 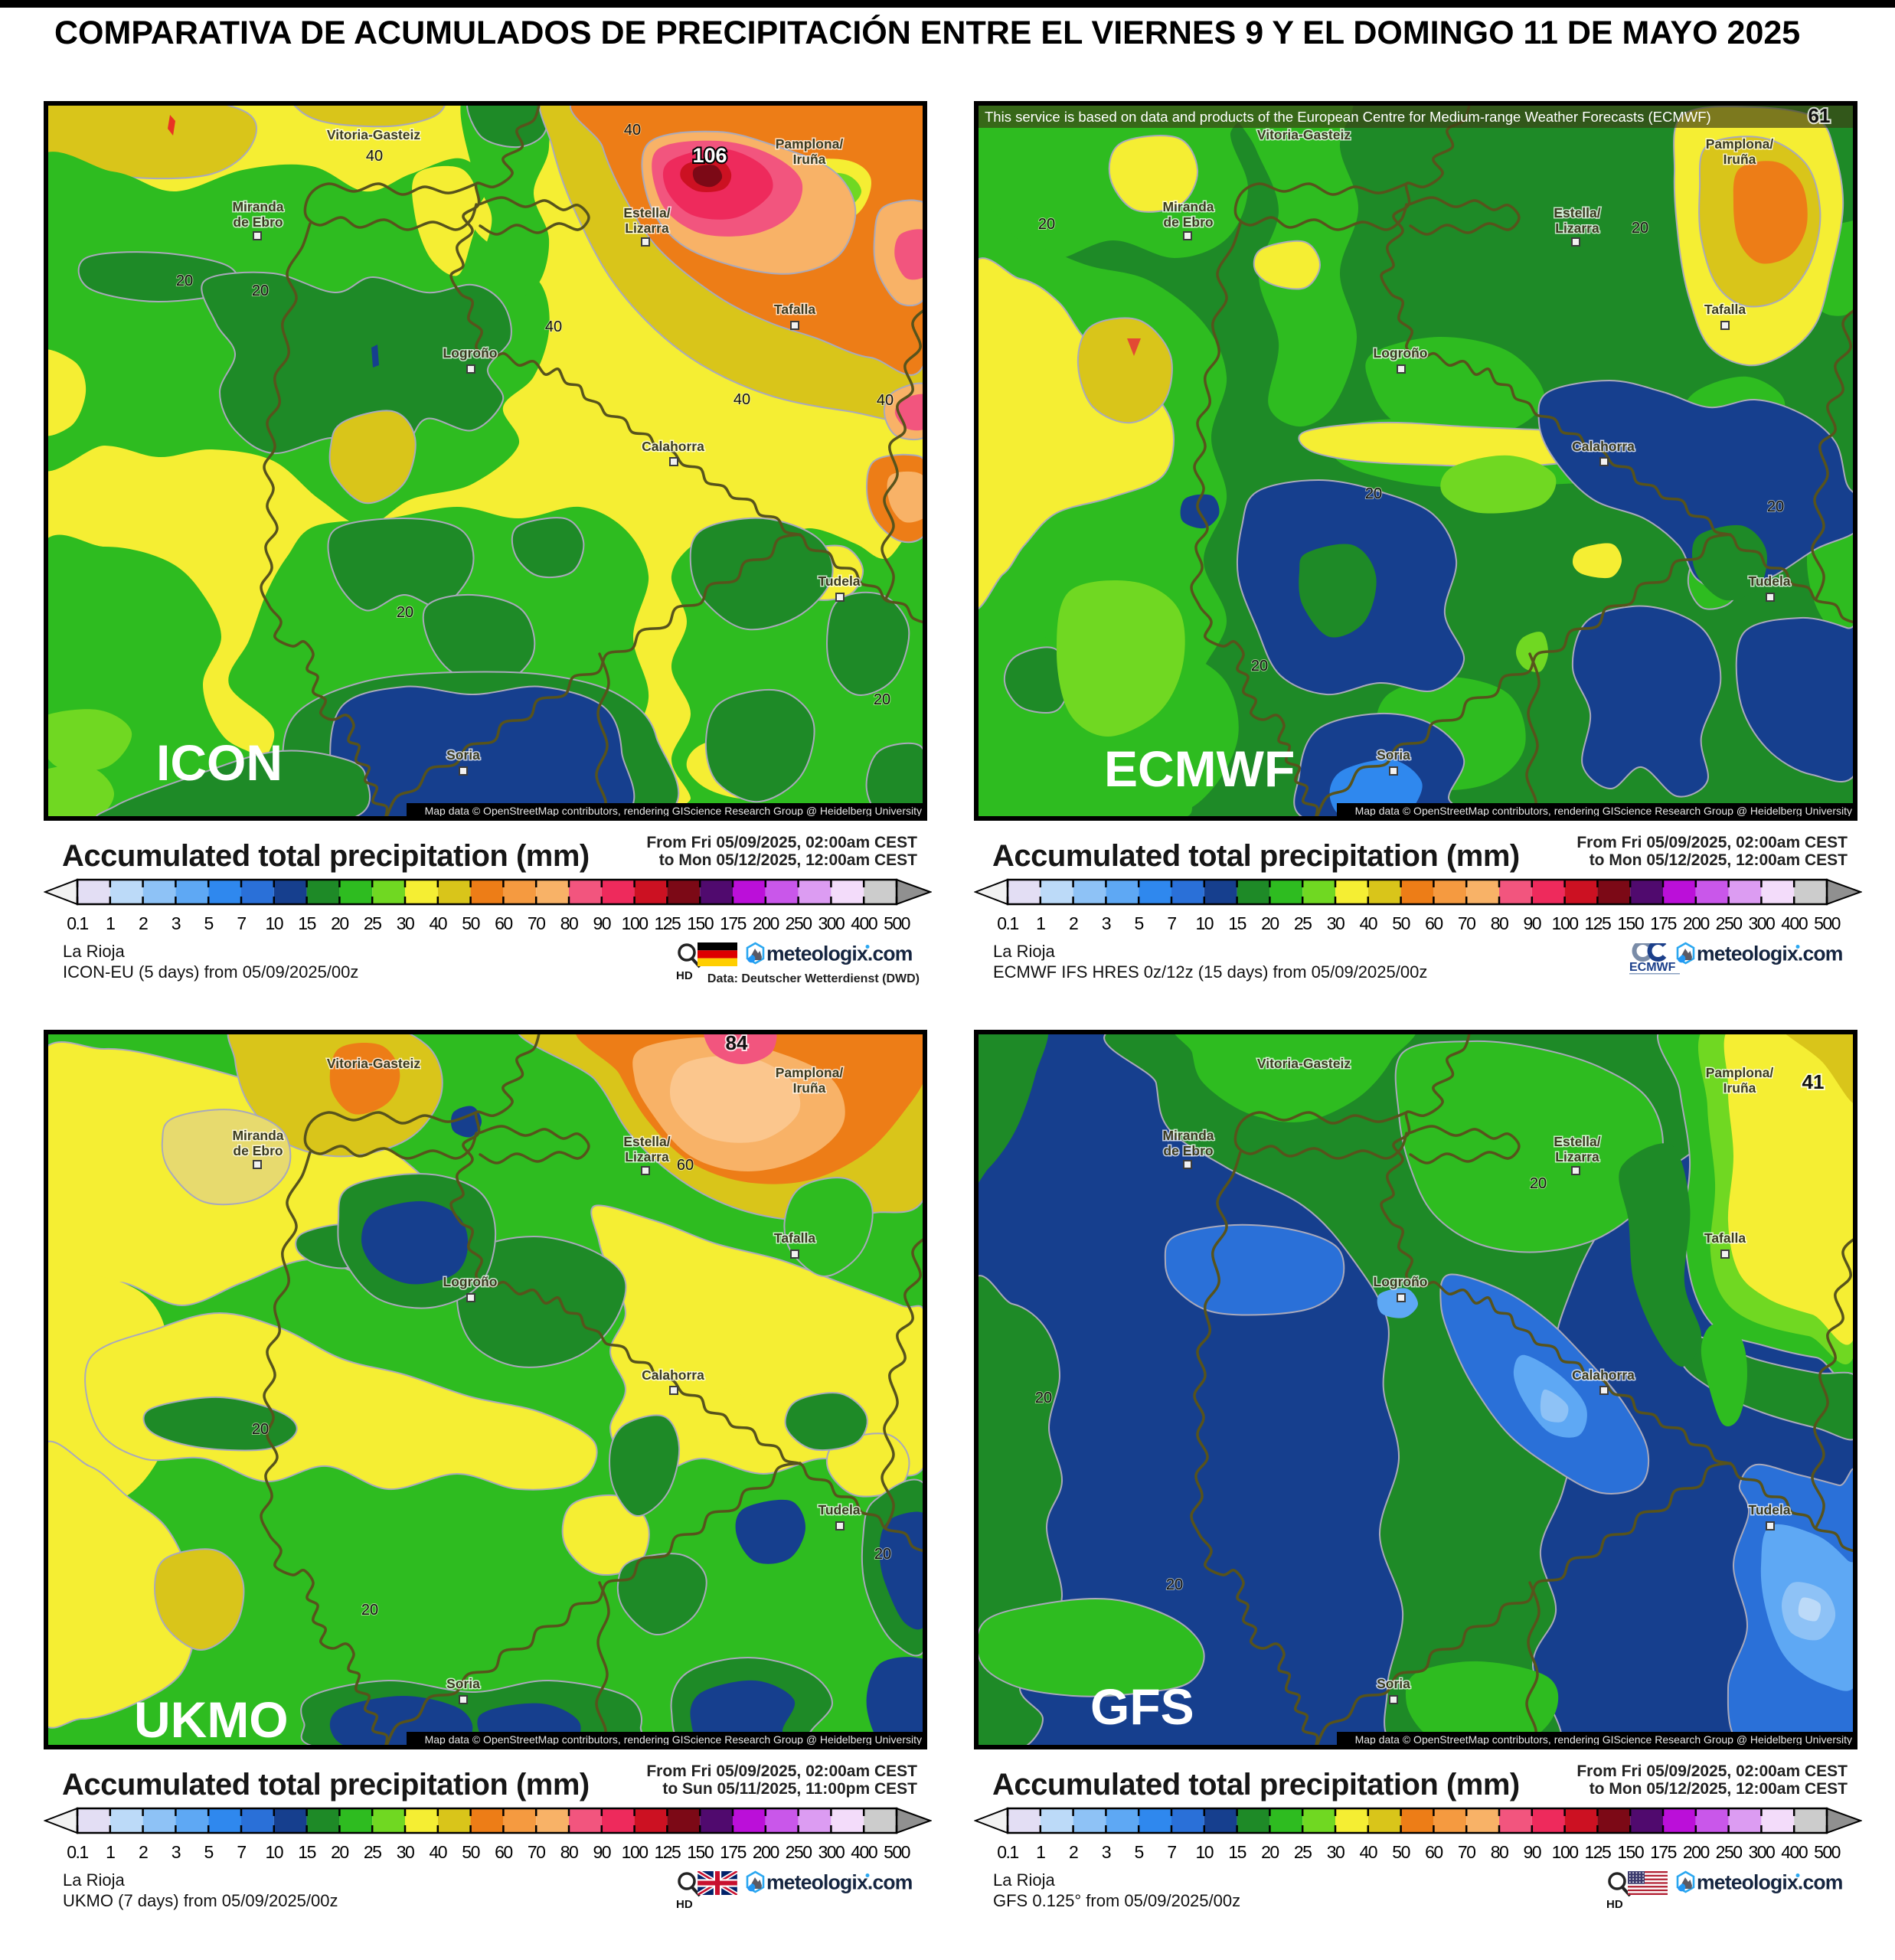 I want to click on svg-text: Soria, so click(x=463, y=755).